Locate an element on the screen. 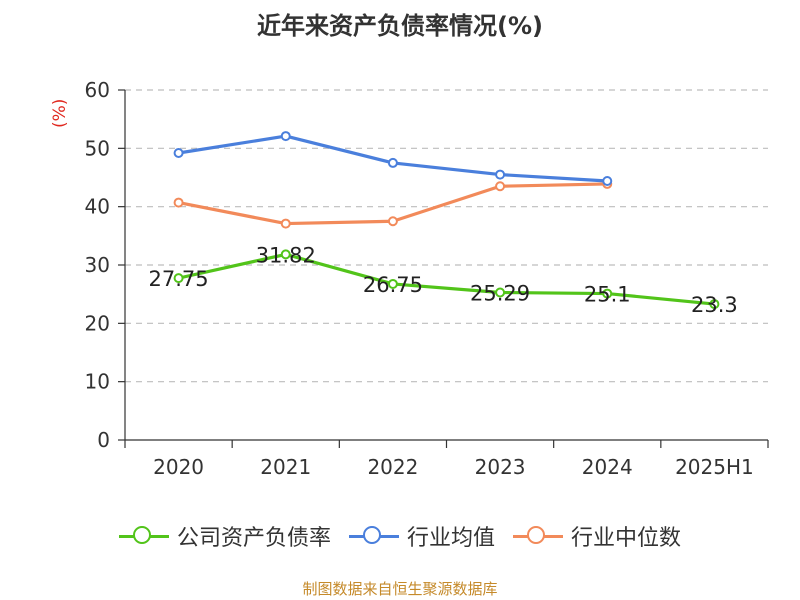 This screenshot has height=600, width=800. x-tick-label: 2024 is located at coordinates (607, 467).